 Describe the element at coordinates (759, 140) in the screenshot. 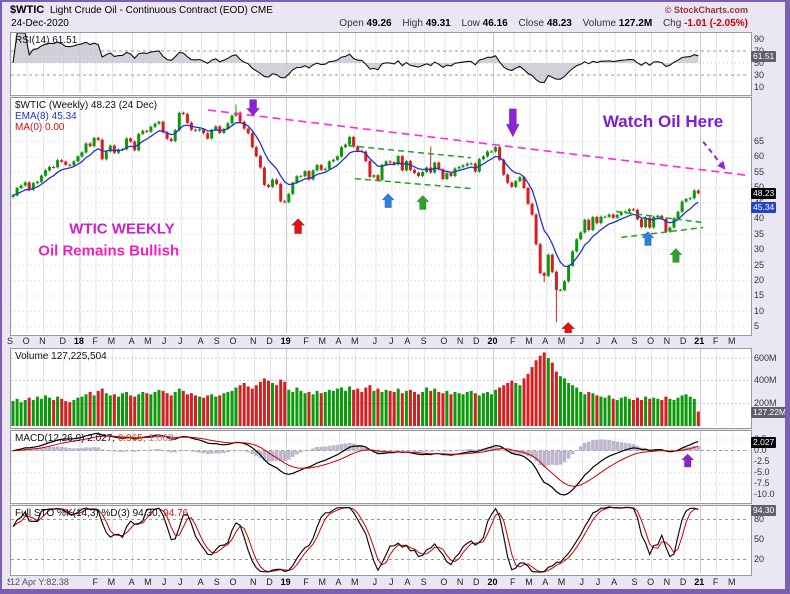

I see `axis-tick-label: 65` at that location.